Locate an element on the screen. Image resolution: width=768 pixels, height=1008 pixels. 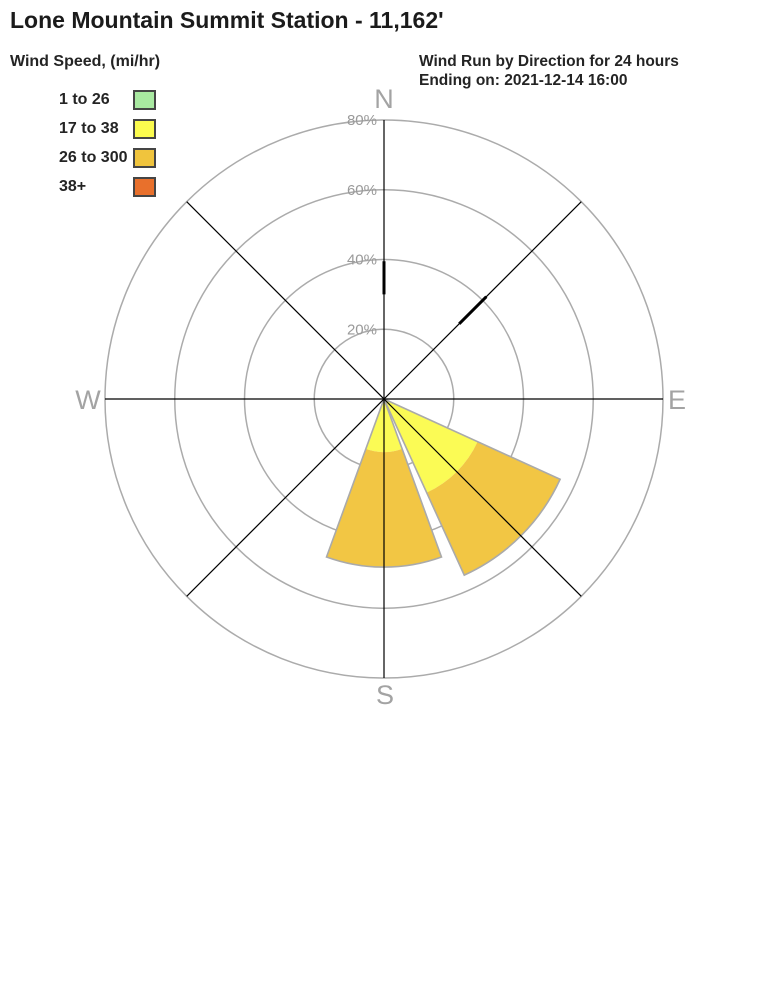
page-title: Lone Mountain Summit Station - 11,162' is located at coordinates (227, 20).